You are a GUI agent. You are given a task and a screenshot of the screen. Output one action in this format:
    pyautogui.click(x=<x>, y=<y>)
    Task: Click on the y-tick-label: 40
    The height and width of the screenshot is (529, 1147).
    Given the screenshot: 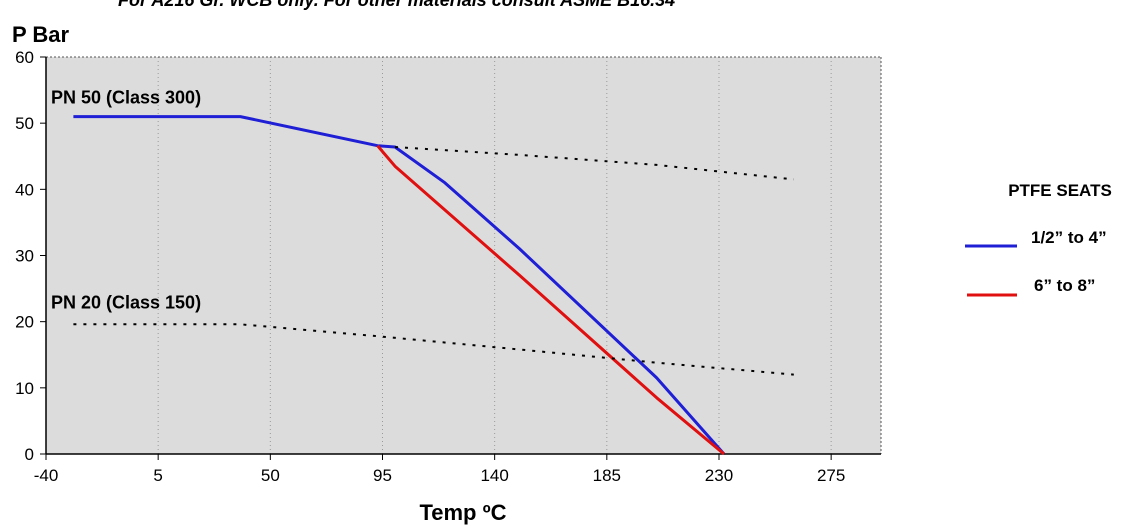 What is the action you would take?
    pyautogui.click(x=24, y=189)
    